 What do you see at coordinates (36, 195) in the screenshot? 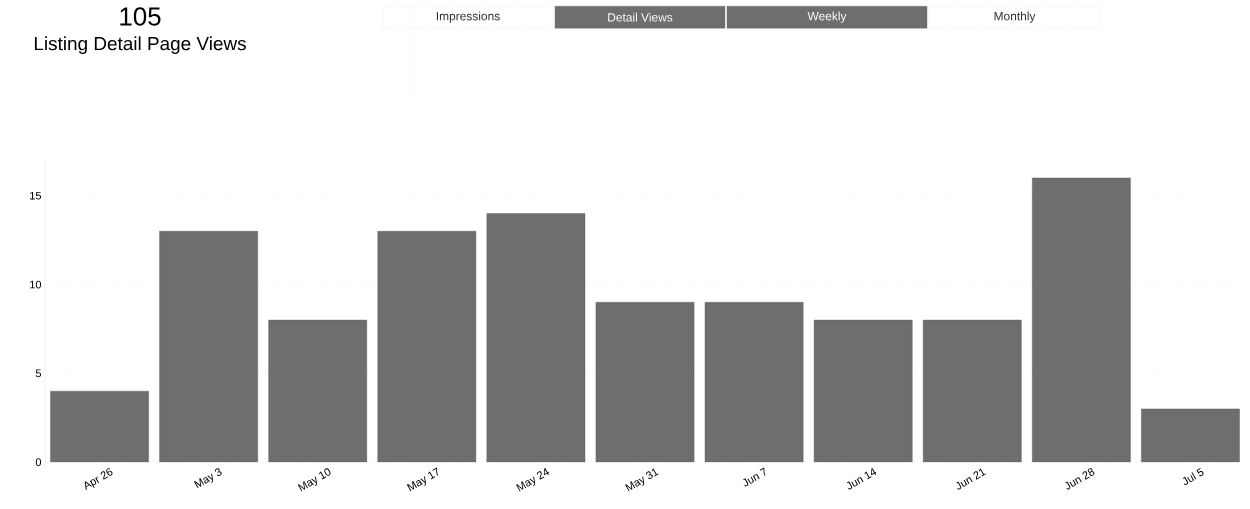
I see `y-tick-label: 15` at bounding box center [36, 195].